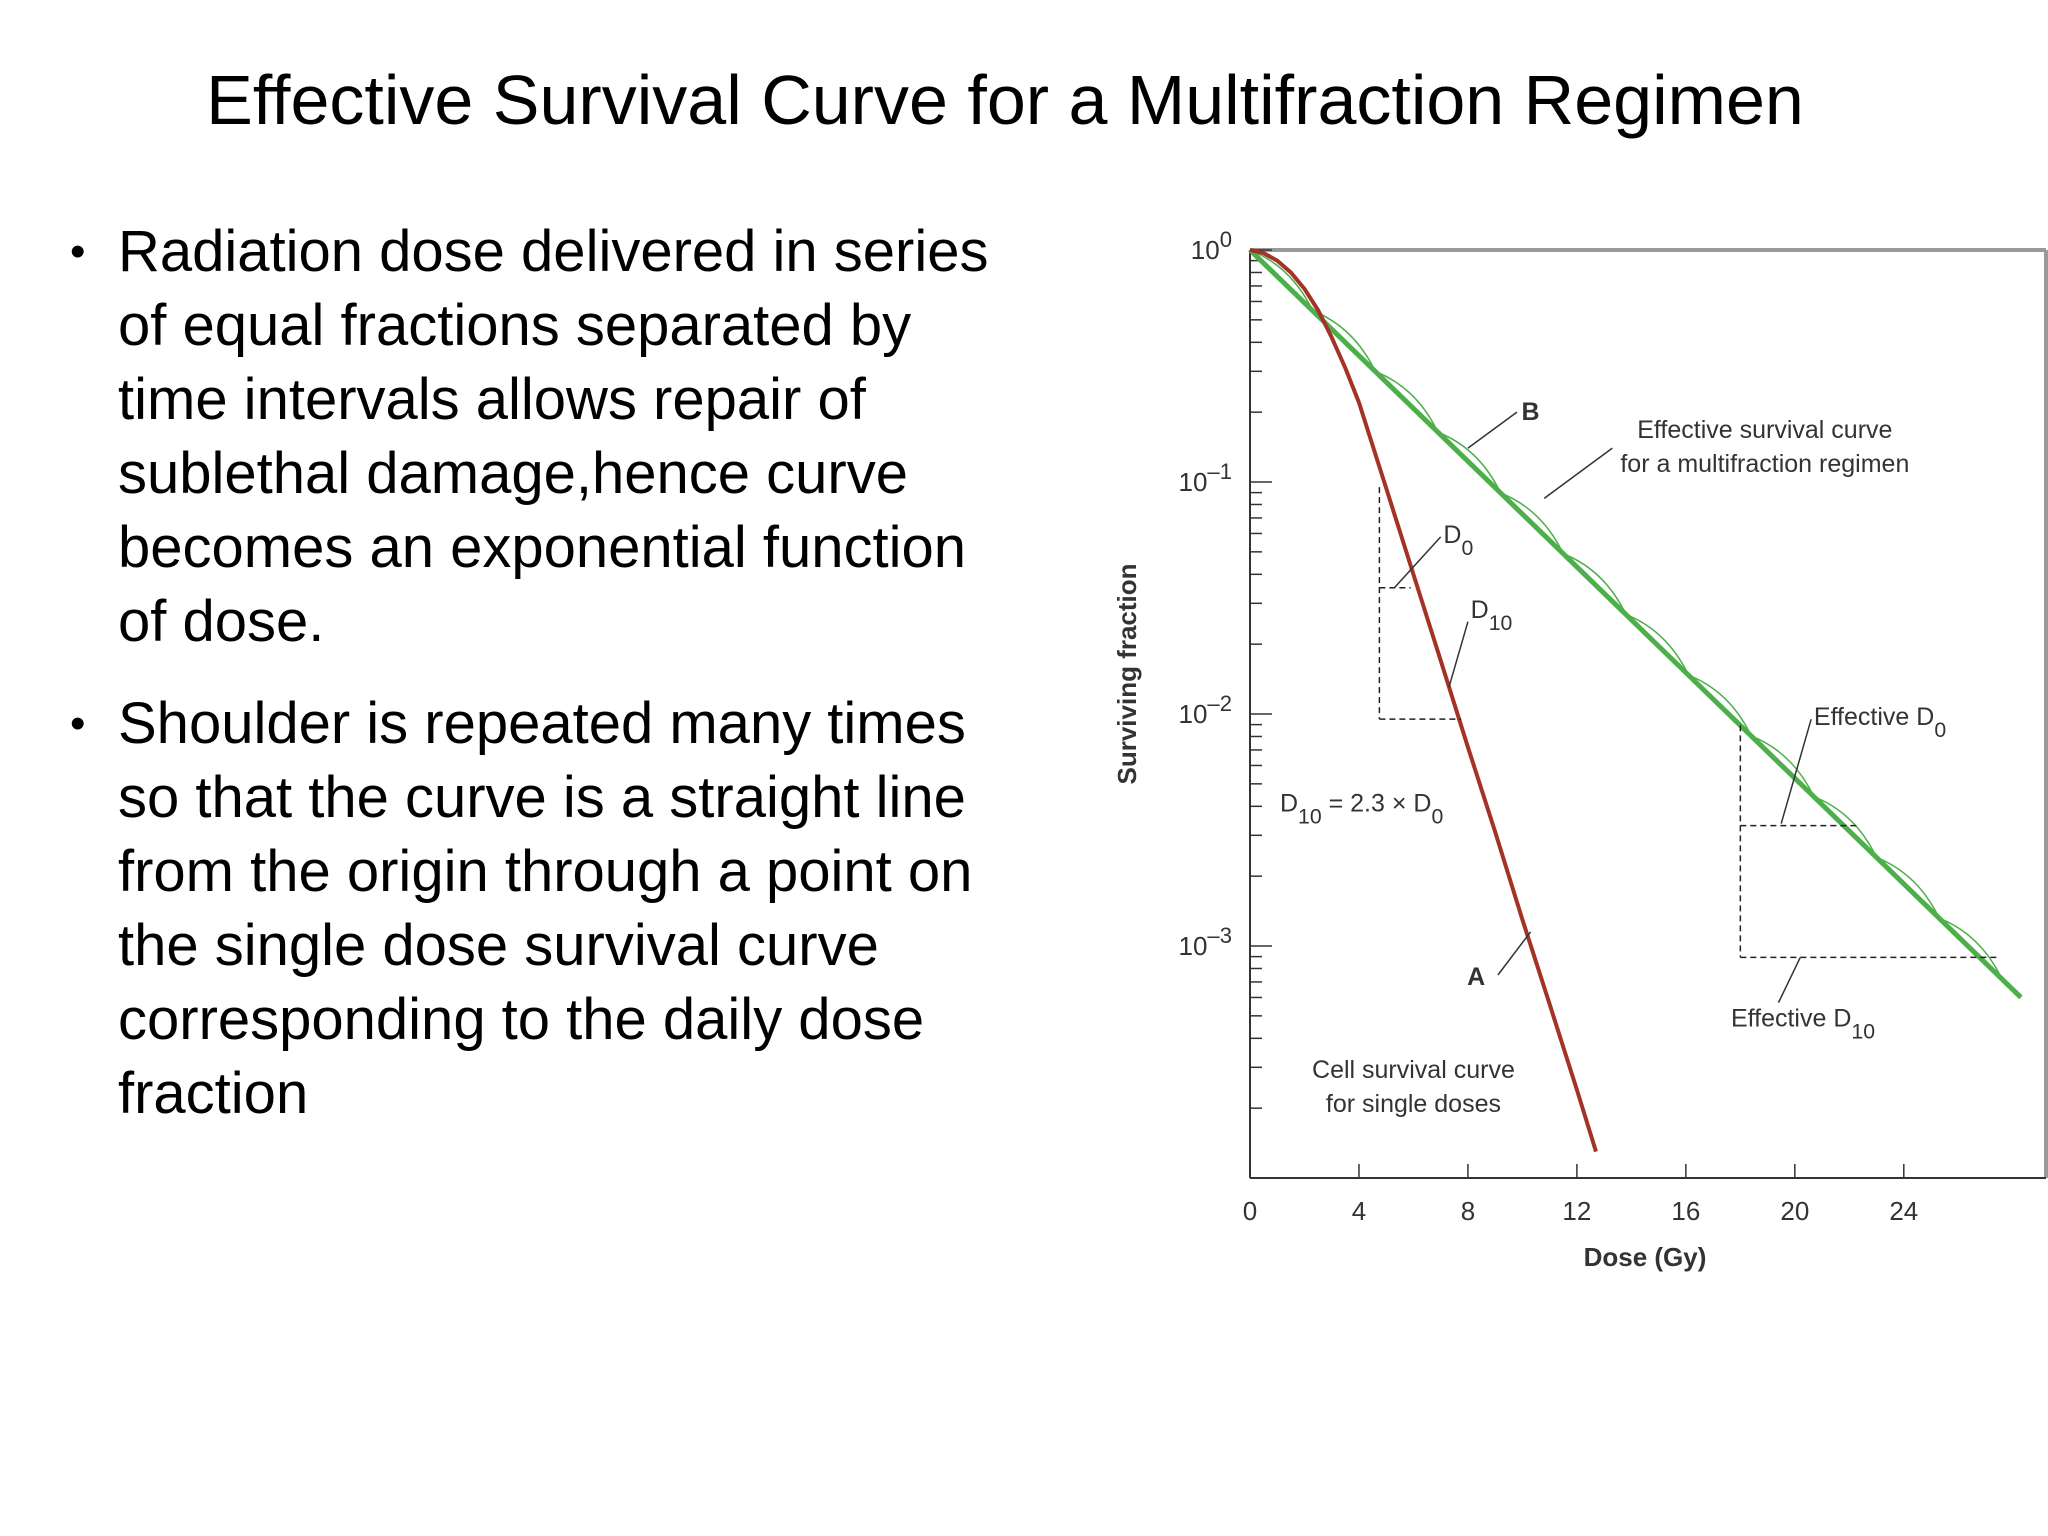 The image size is (2048, 1536). Describe the element at coordinates (1206, 710) in the screenshot. I see `y-tick-label: 10⁻²` at that location.